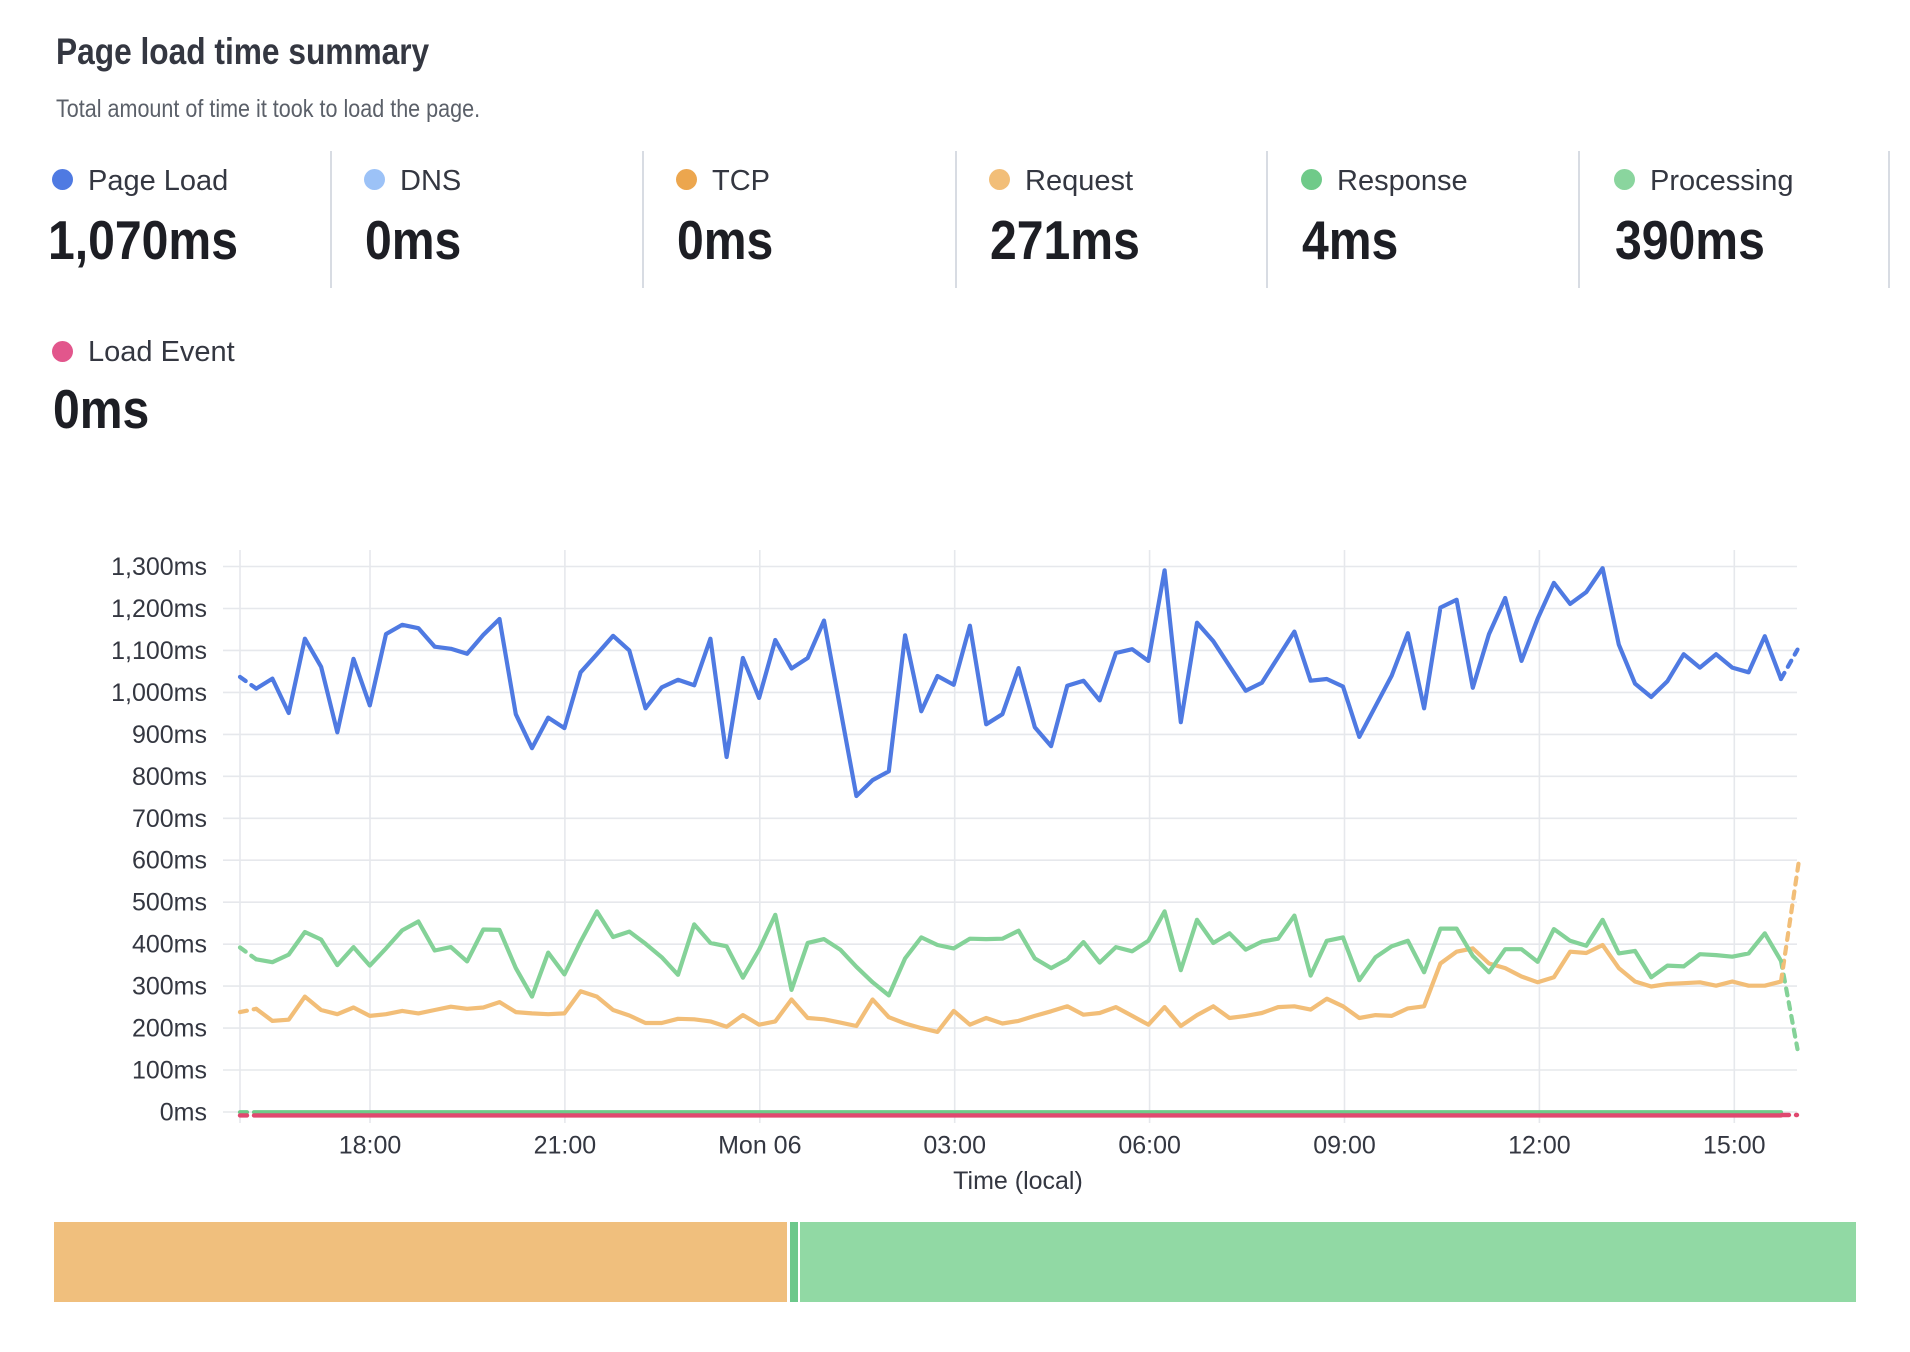 The width and height of the screenshot is (1910, 1352). Describe the element at coordinates (370, 1146) in the screenshot. I see `svg-text: 18:00` at that location.